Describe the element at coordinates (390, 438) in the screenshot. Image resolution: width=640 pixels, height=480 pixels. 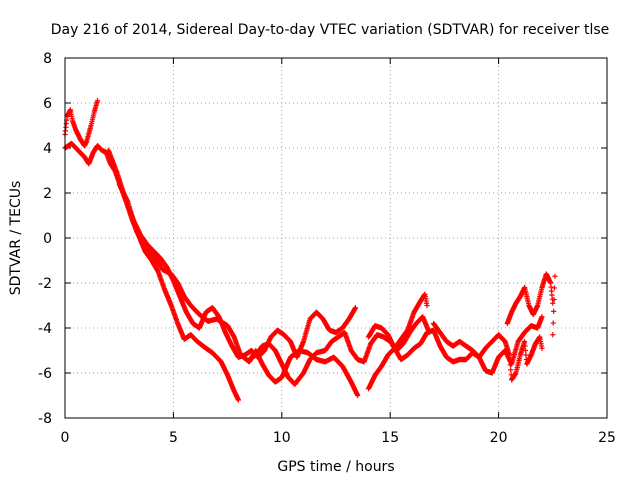
I see `x-tick-label: 15` at that location.